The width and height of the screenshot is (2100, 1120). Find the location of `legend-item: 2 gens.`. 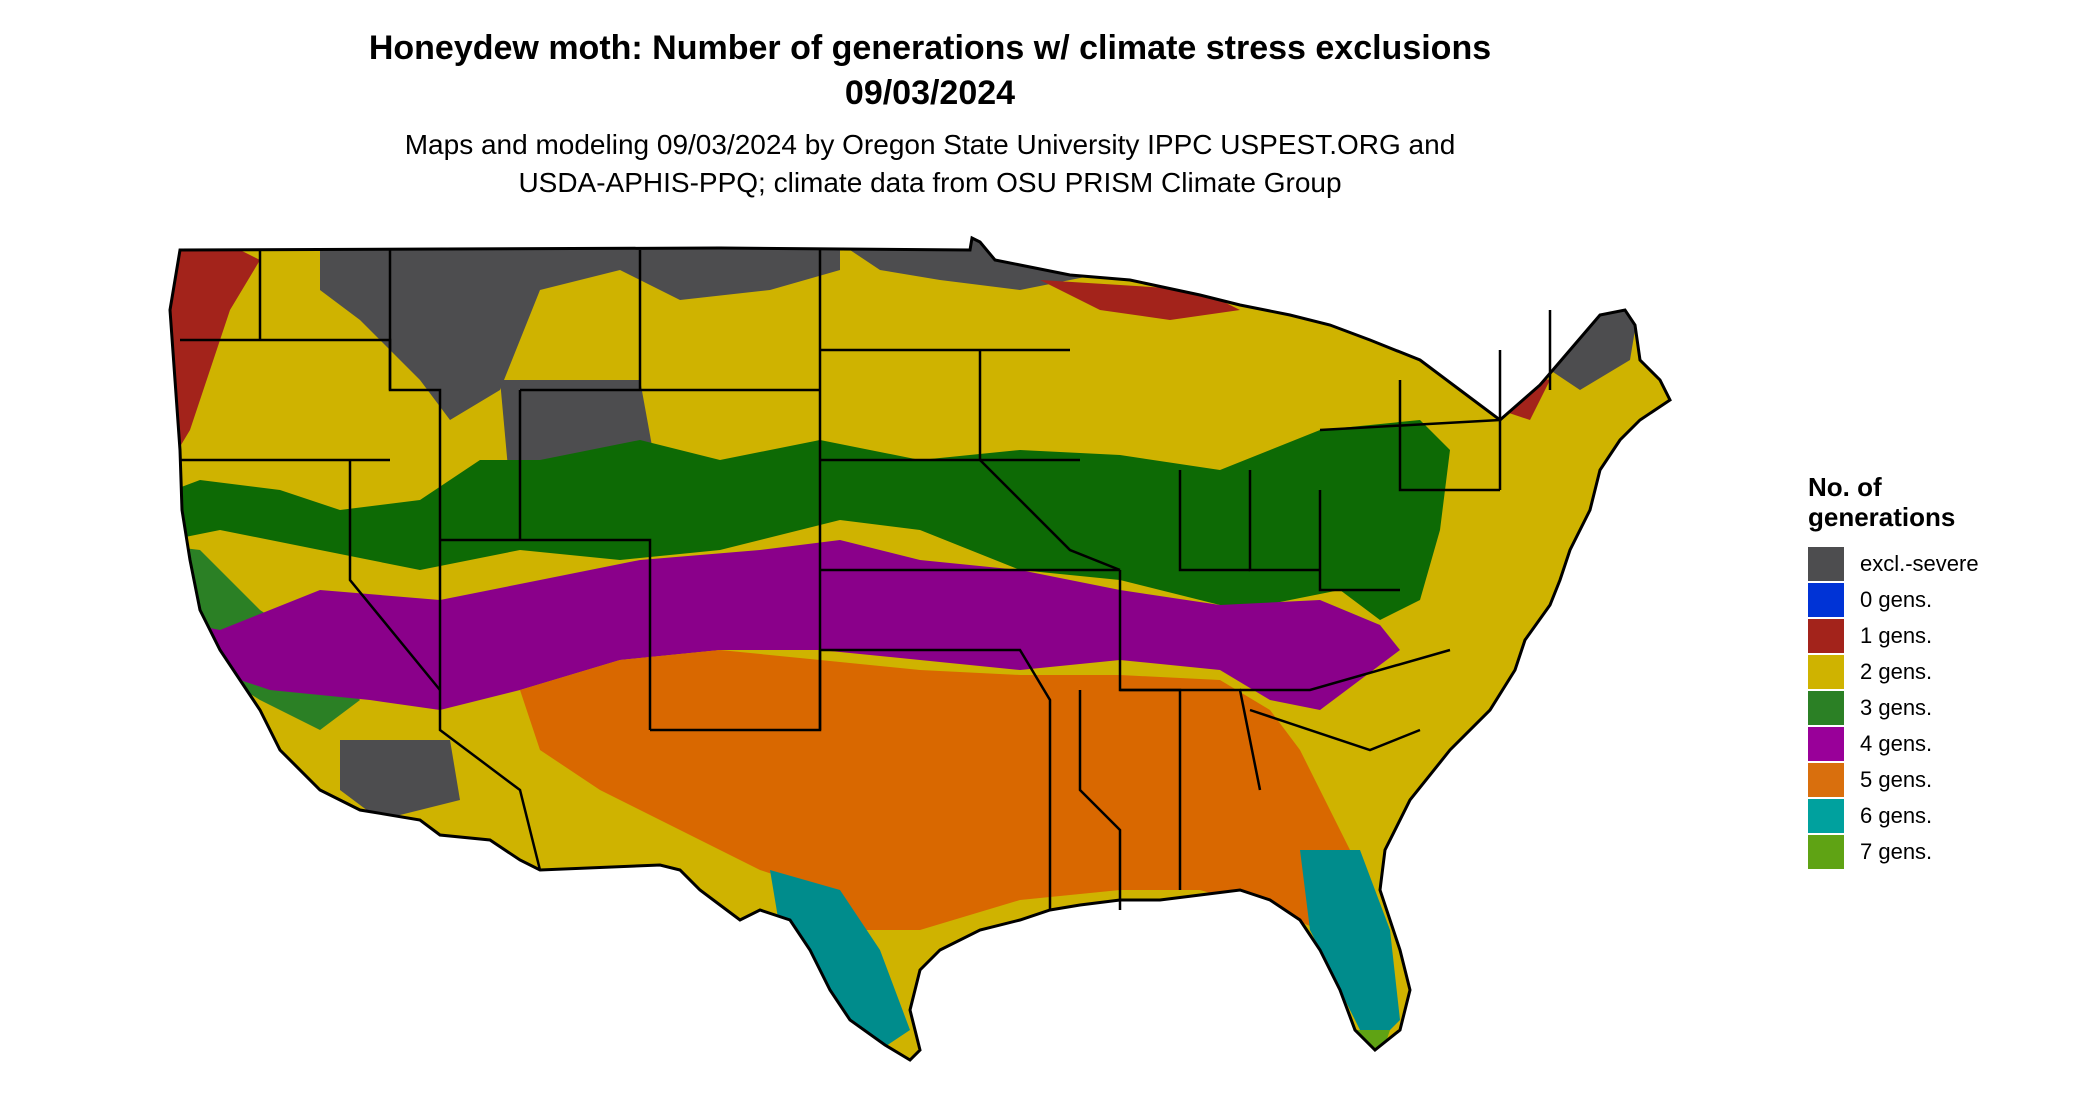

legend-item: 2 gens. is located at coordinates (1948, 672).